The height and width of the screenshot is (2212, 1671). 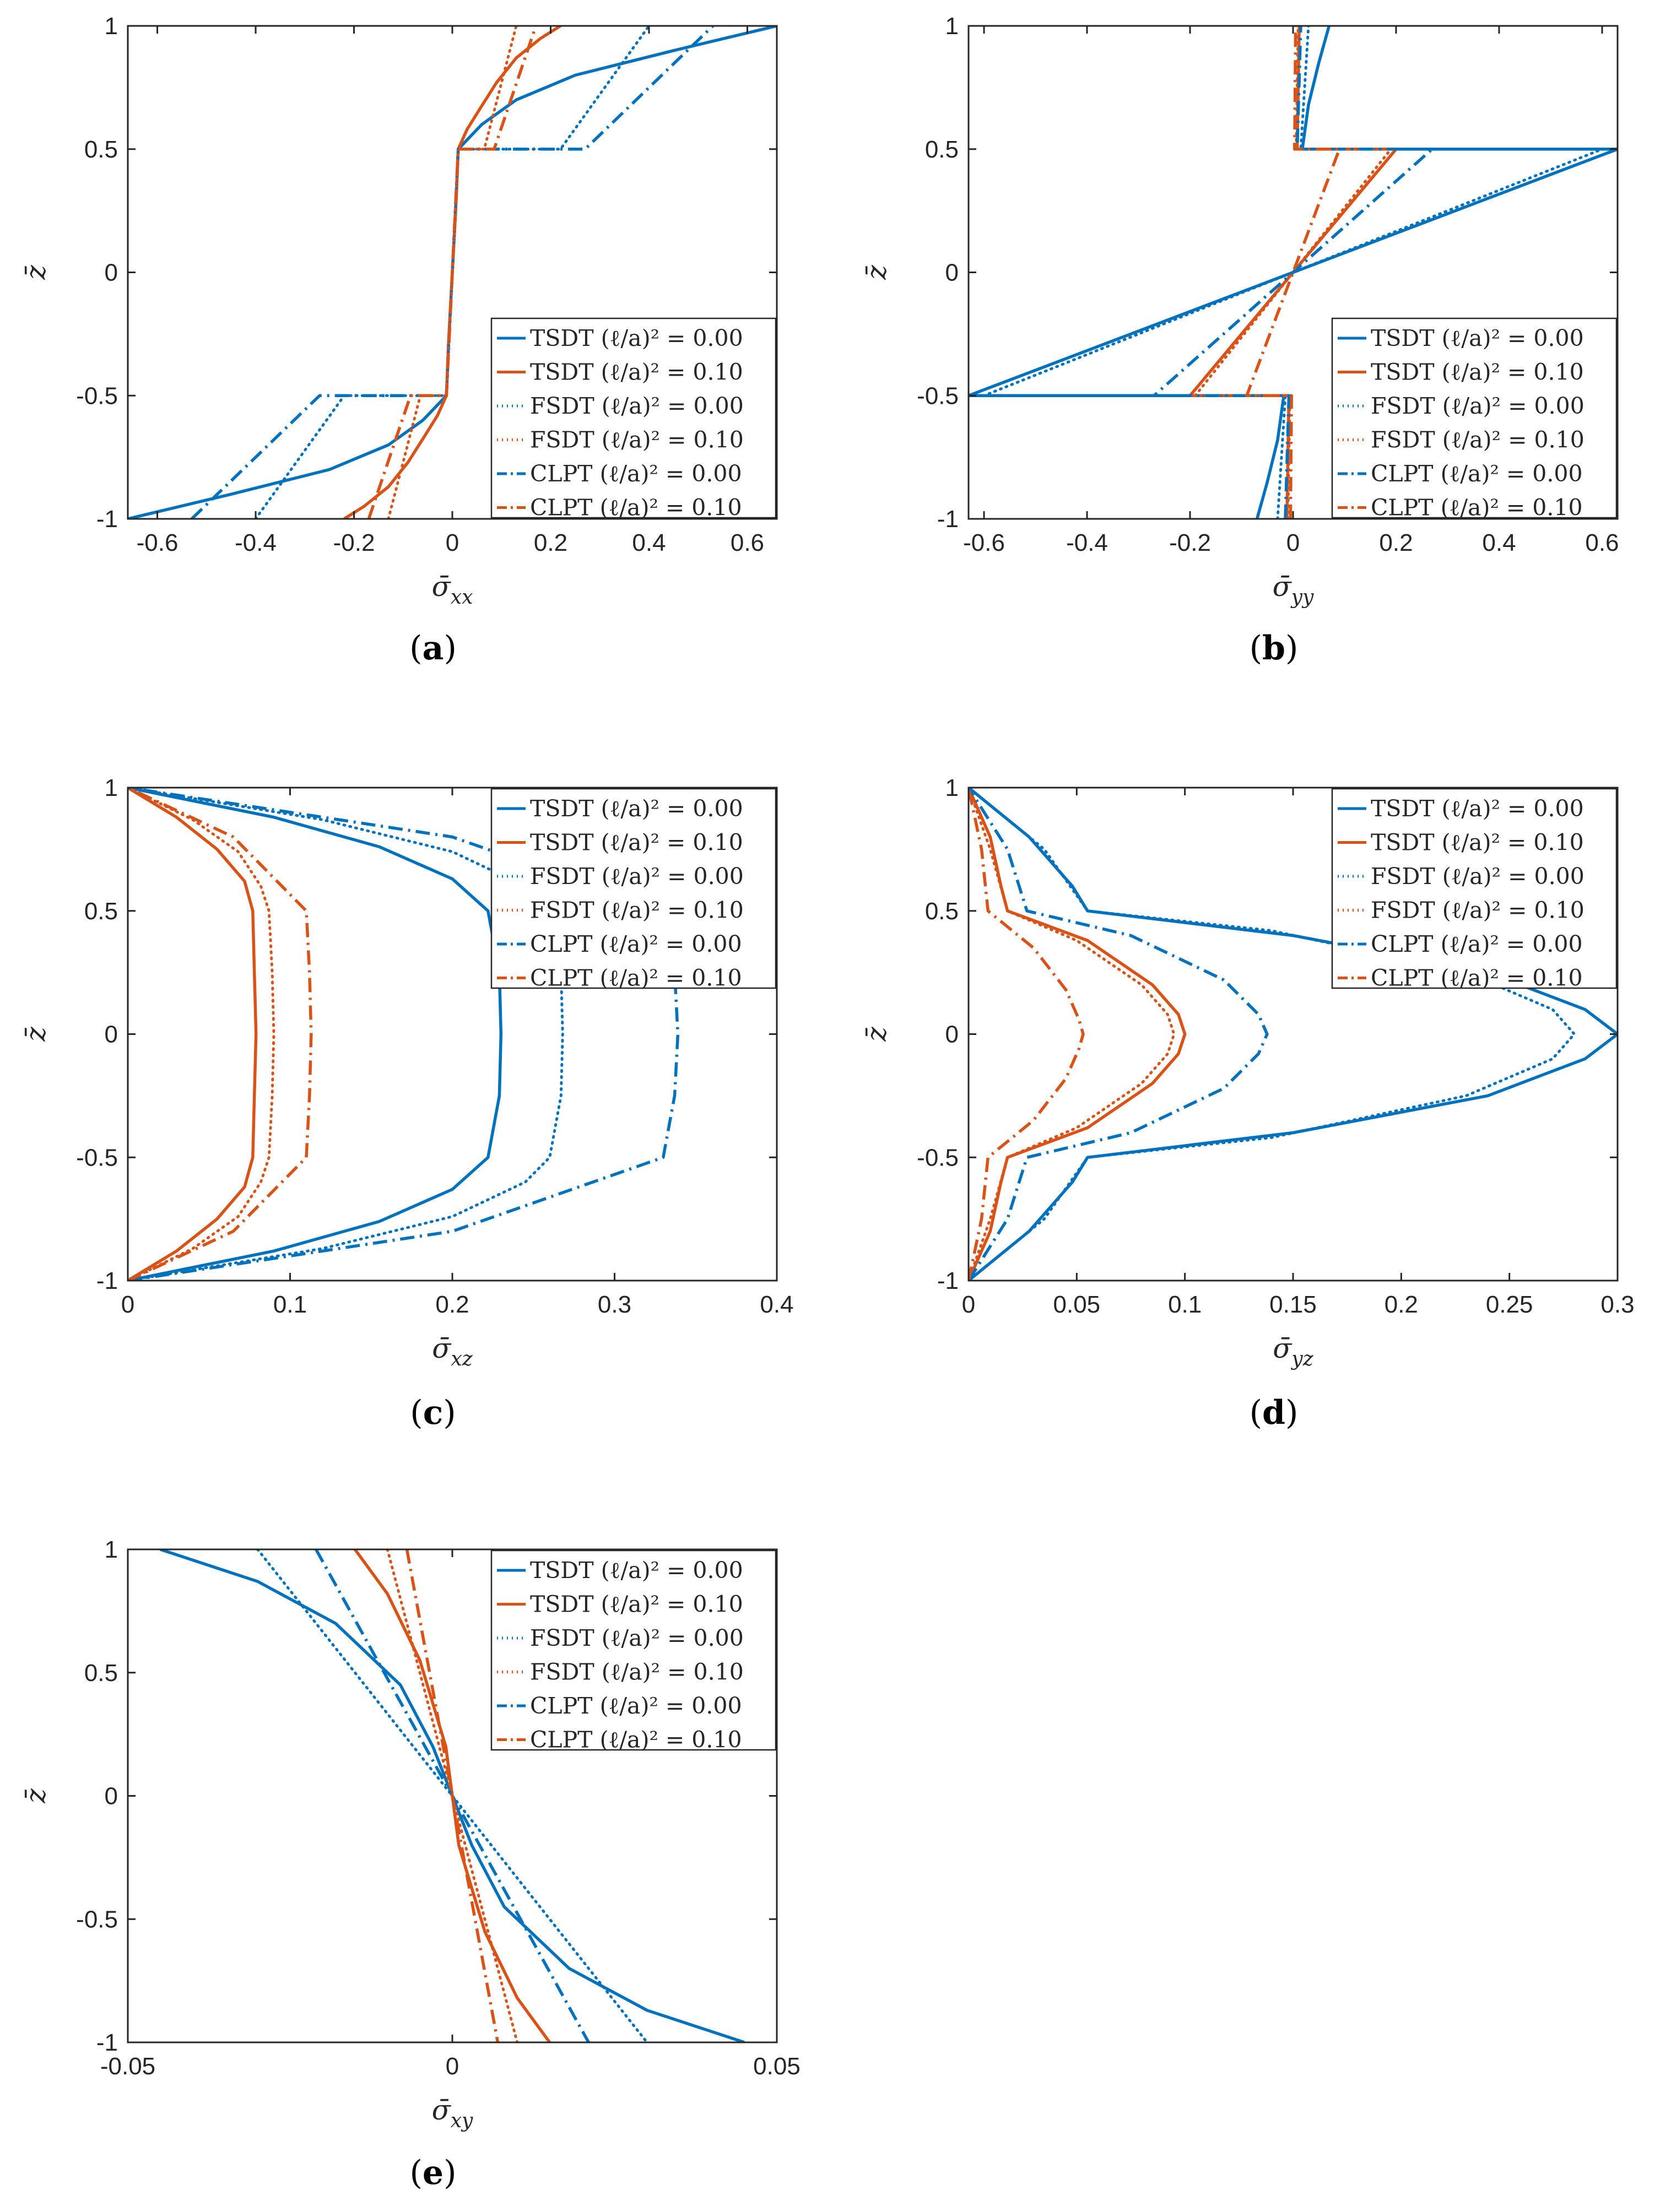 I want to click on x-tick-label: 0.6, so click(x=747, y=542).